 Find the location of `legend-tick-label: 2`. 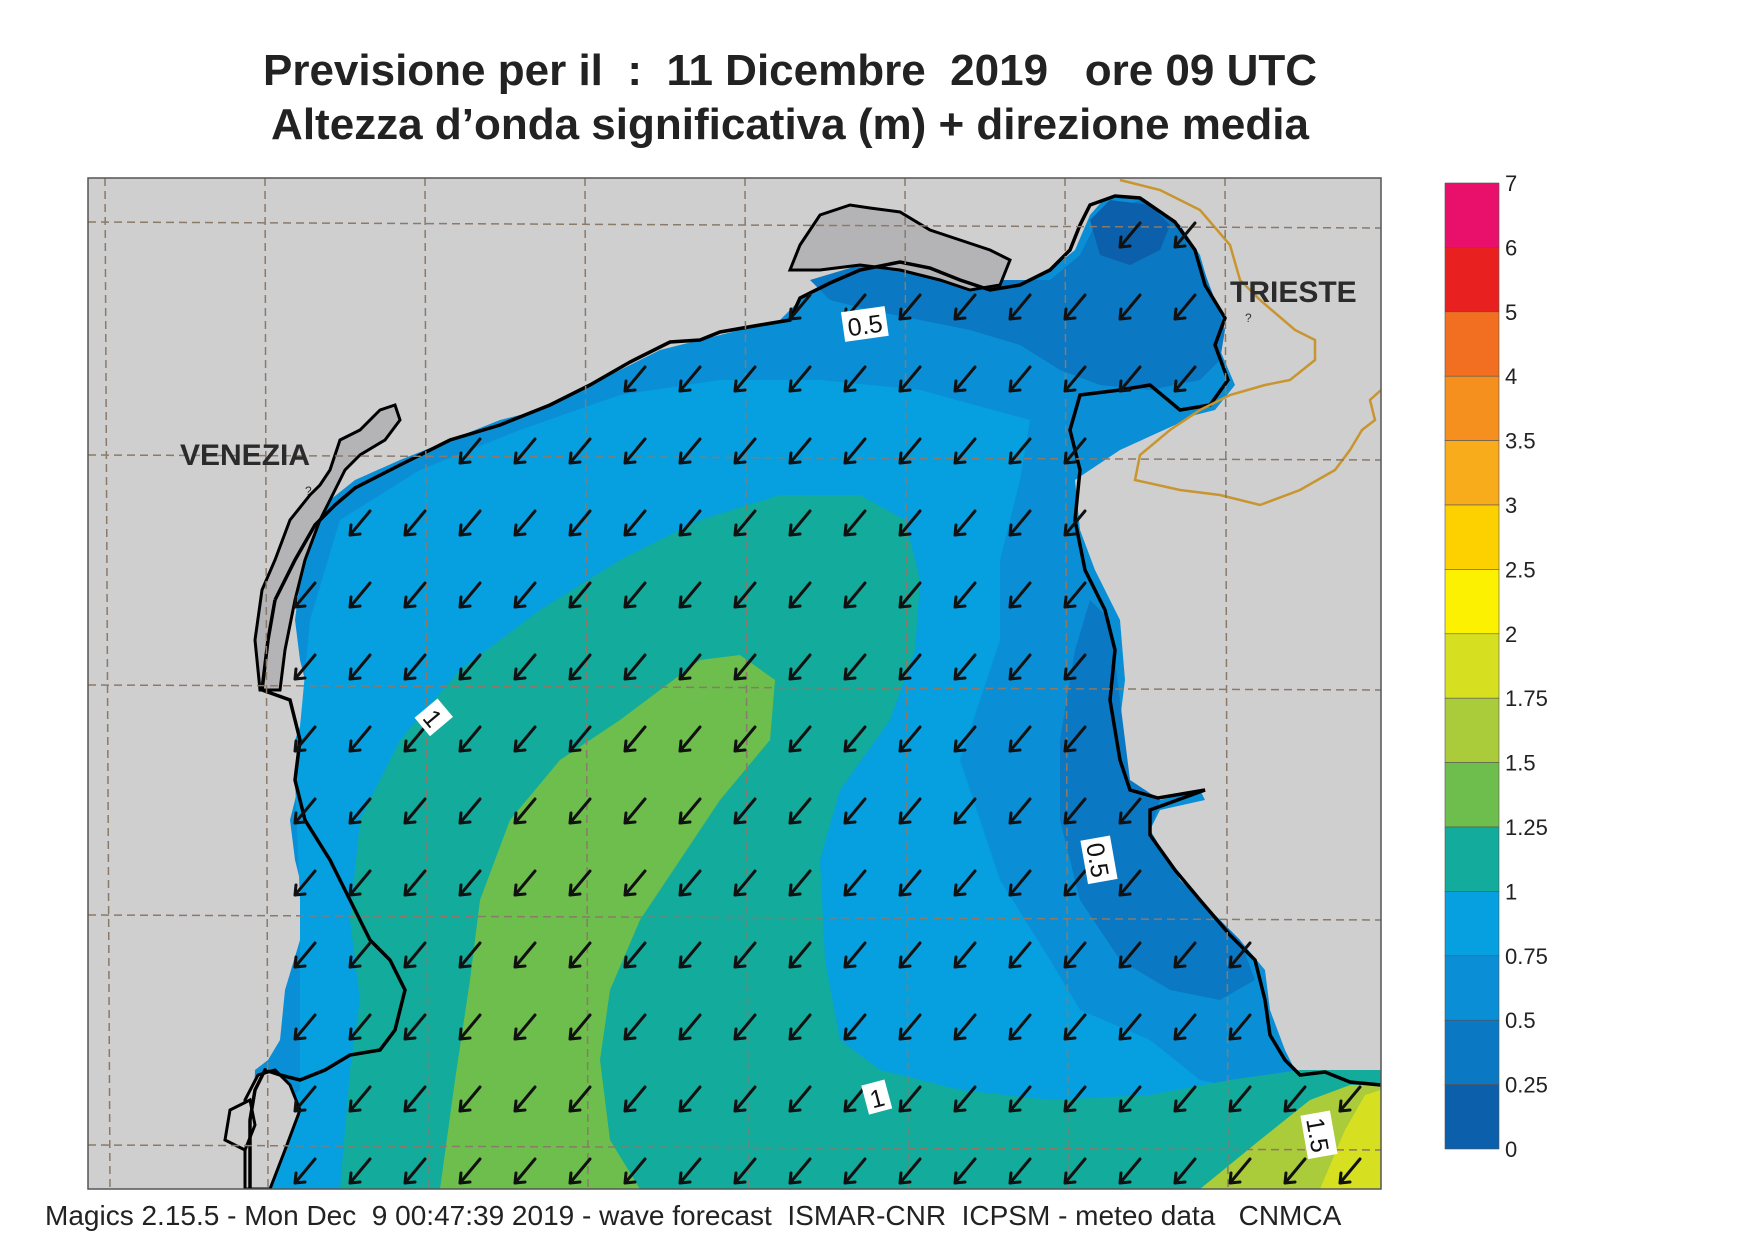

legend-tick-label: 2 is located at coordinates (1511, 634).